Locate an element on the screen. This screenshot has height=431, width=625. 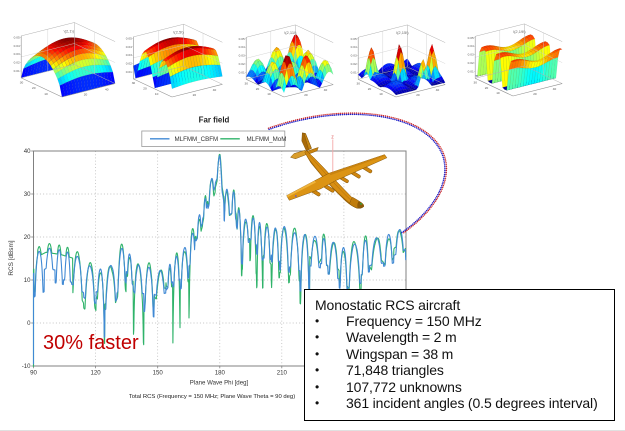
svg-text: 120 is located at coordinates (96, 372).